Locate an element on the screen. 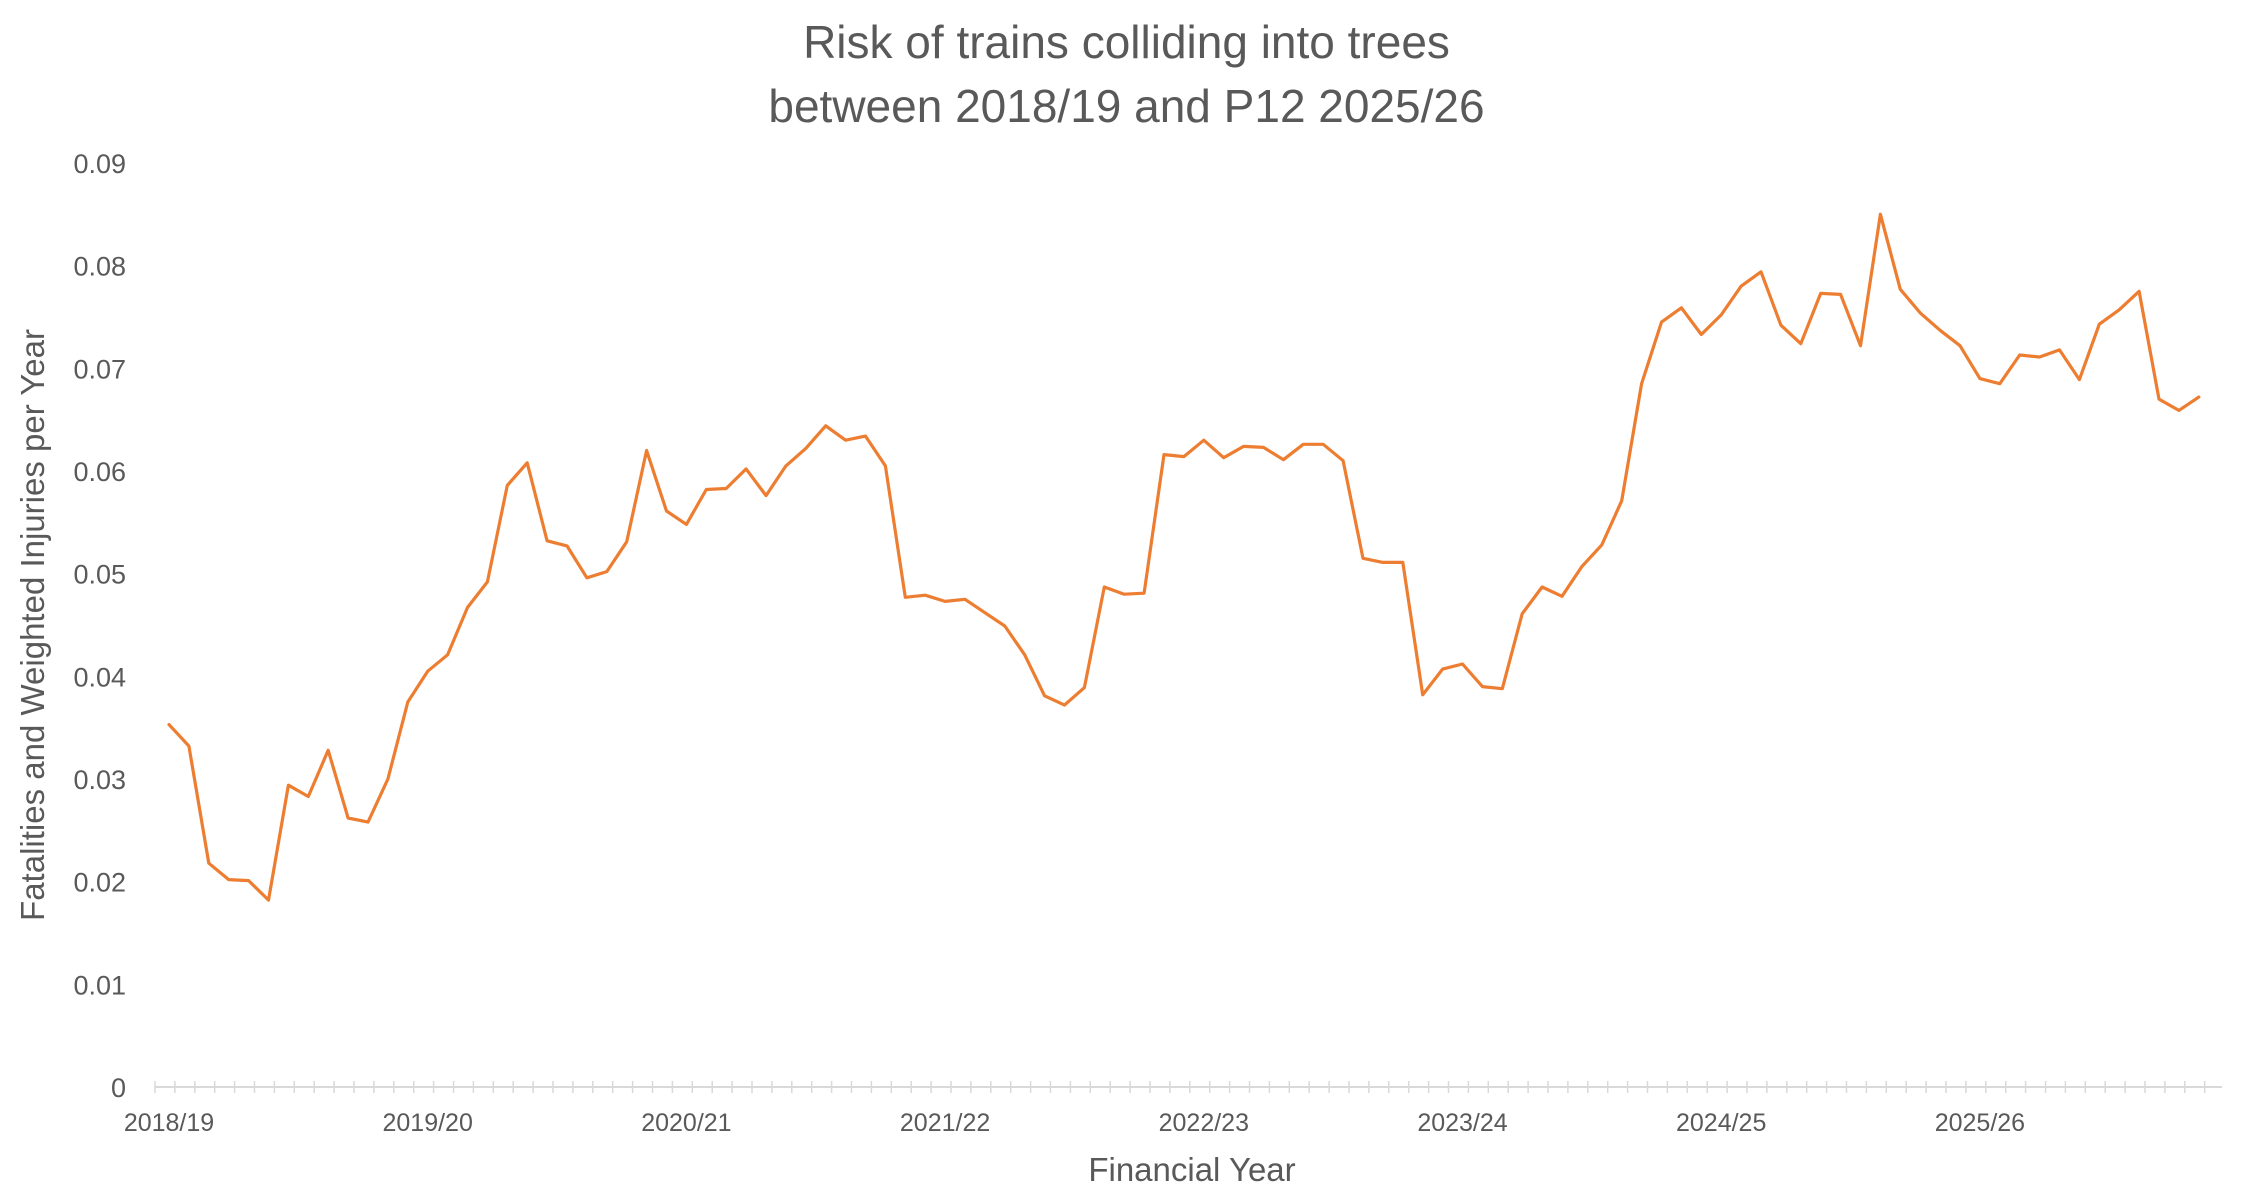 Image resolution: width=2253 pixels, height=1198 pixels. y-tick-label: 0.04 is located at coordinates (99, 677).